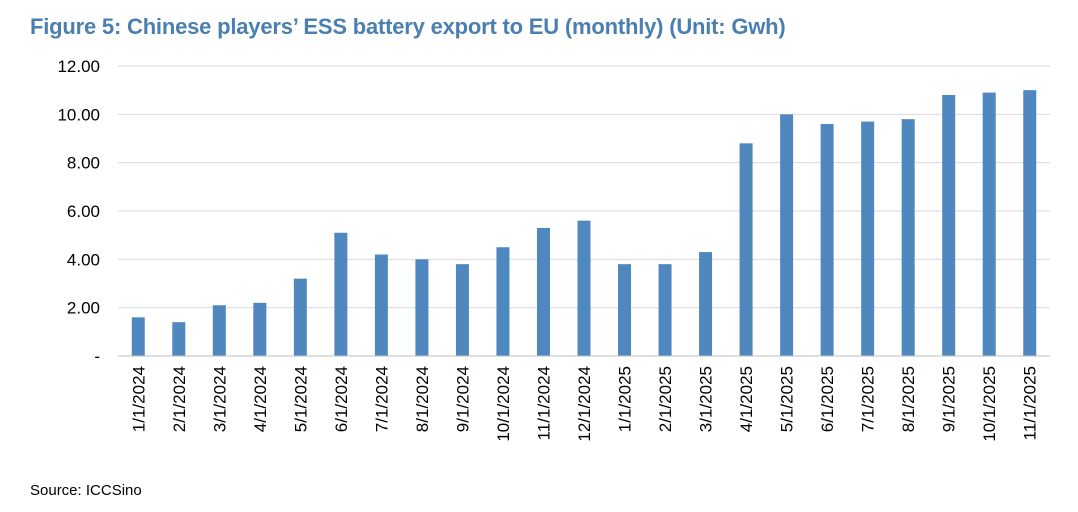 The width and height of the screenshot is (1078, 512). Describe the element at coordinates (462, 399) in the screenshot. I see `x-tick-label: 9/1/2024` at that location.